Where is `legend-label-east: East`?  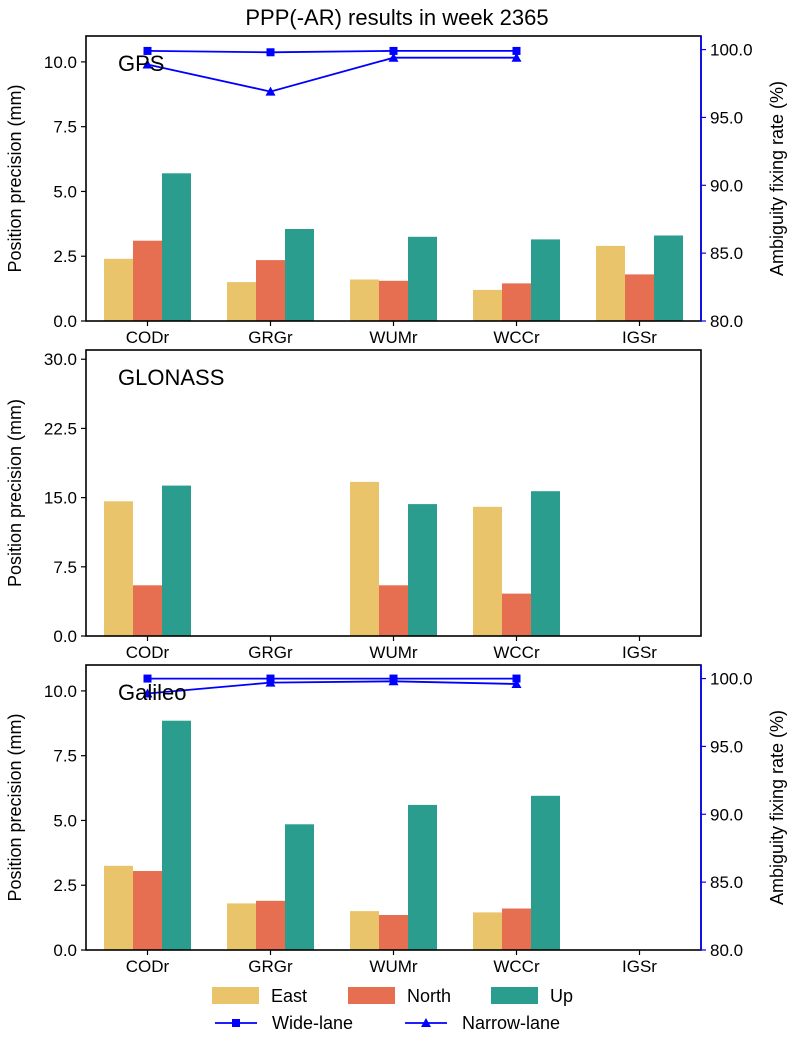 legend-label-east: East is located at coordinates (289, 996).